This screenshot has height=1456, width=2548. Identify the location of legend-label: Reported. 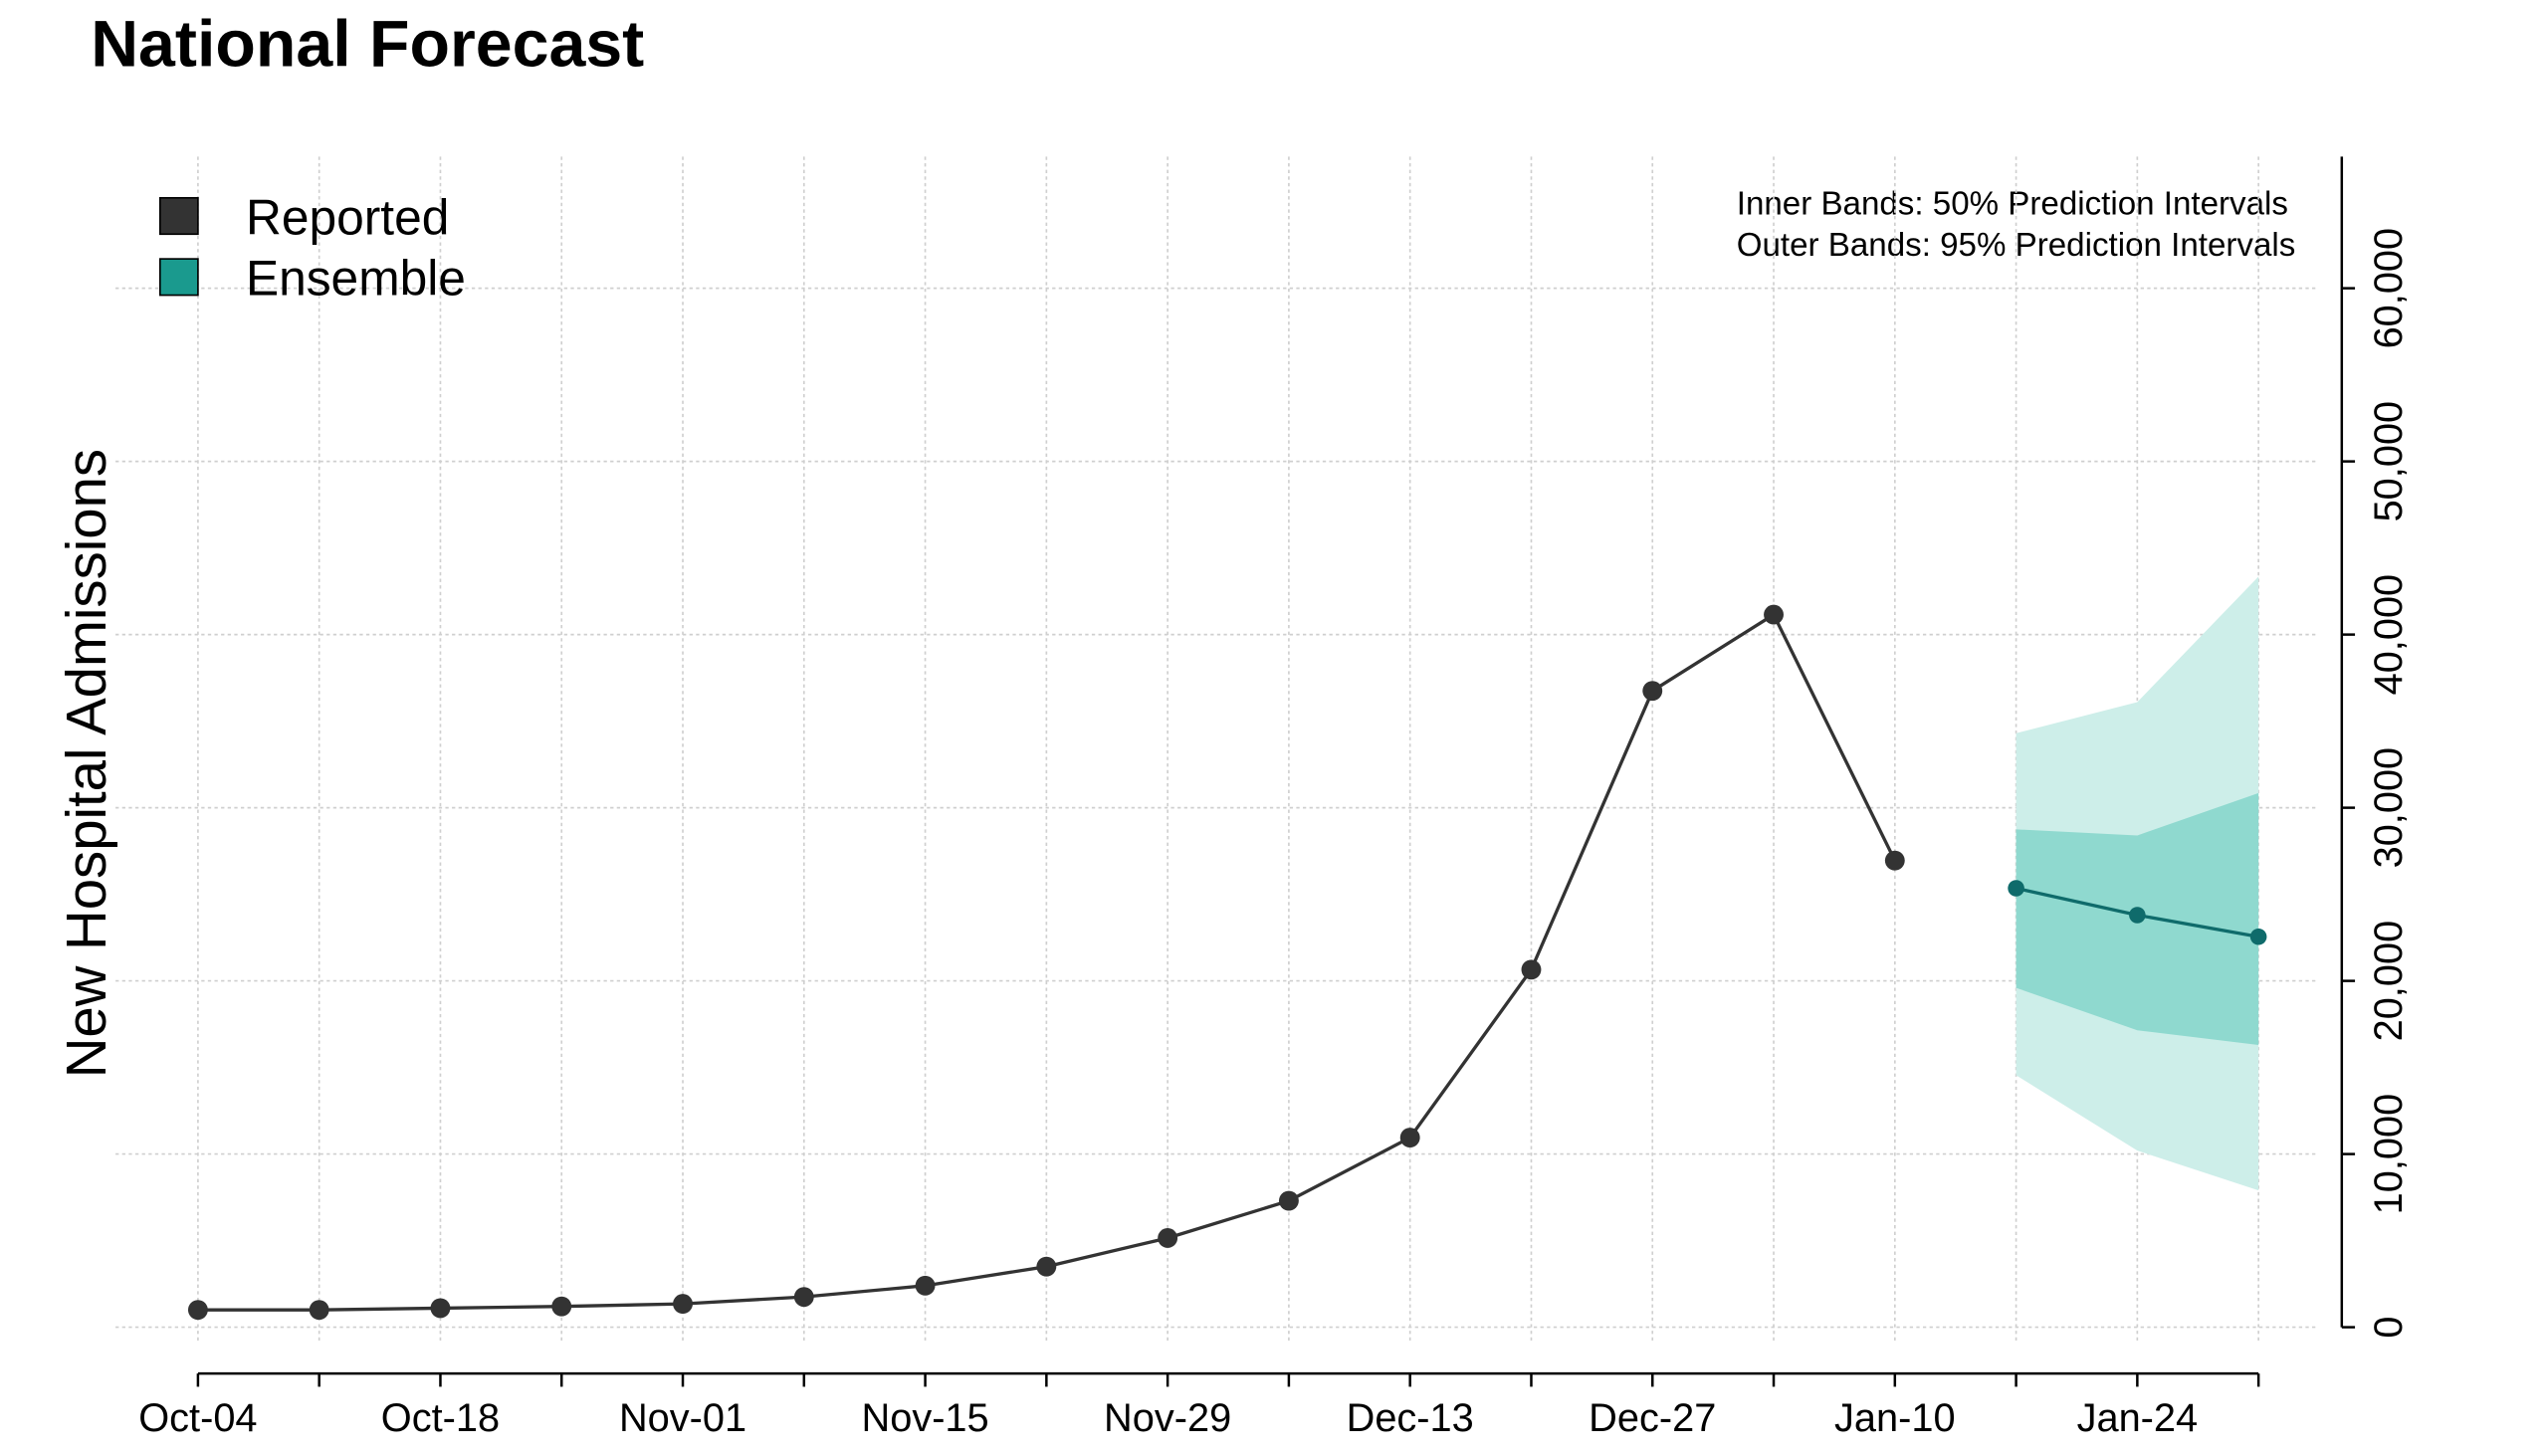
(347, 217).